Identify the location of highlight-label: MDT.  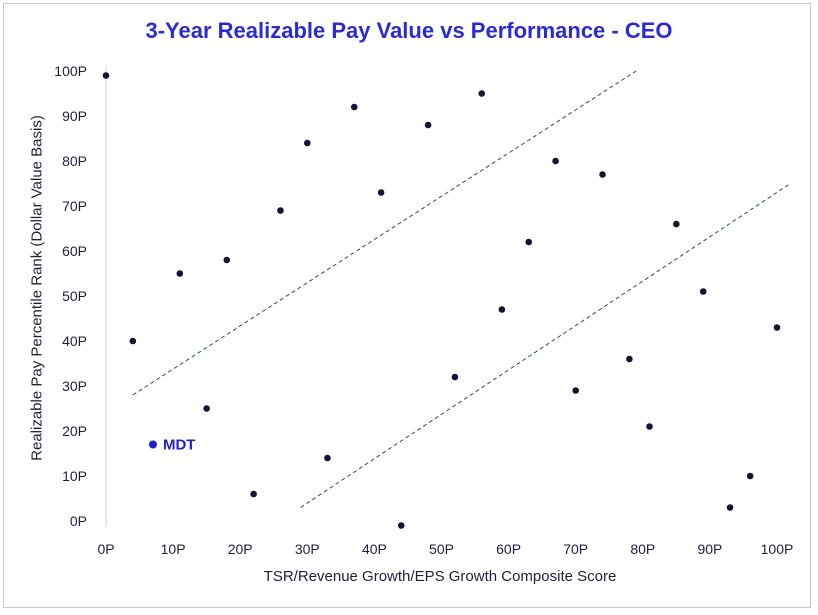
(179, 445).